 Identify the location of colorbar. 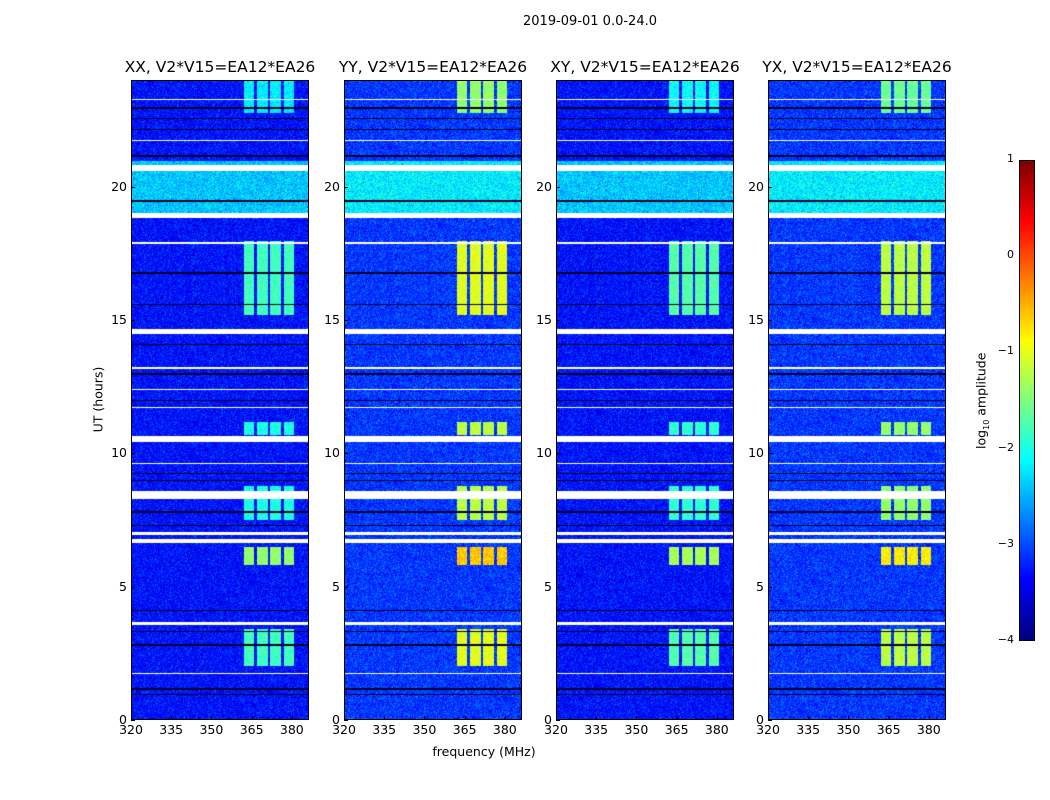
(1027, 400).